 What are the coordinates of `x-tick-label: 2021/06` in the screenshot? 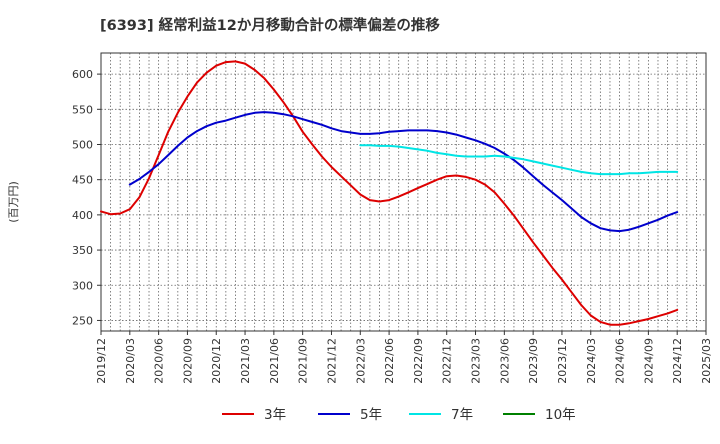 It's located at (274, 361).